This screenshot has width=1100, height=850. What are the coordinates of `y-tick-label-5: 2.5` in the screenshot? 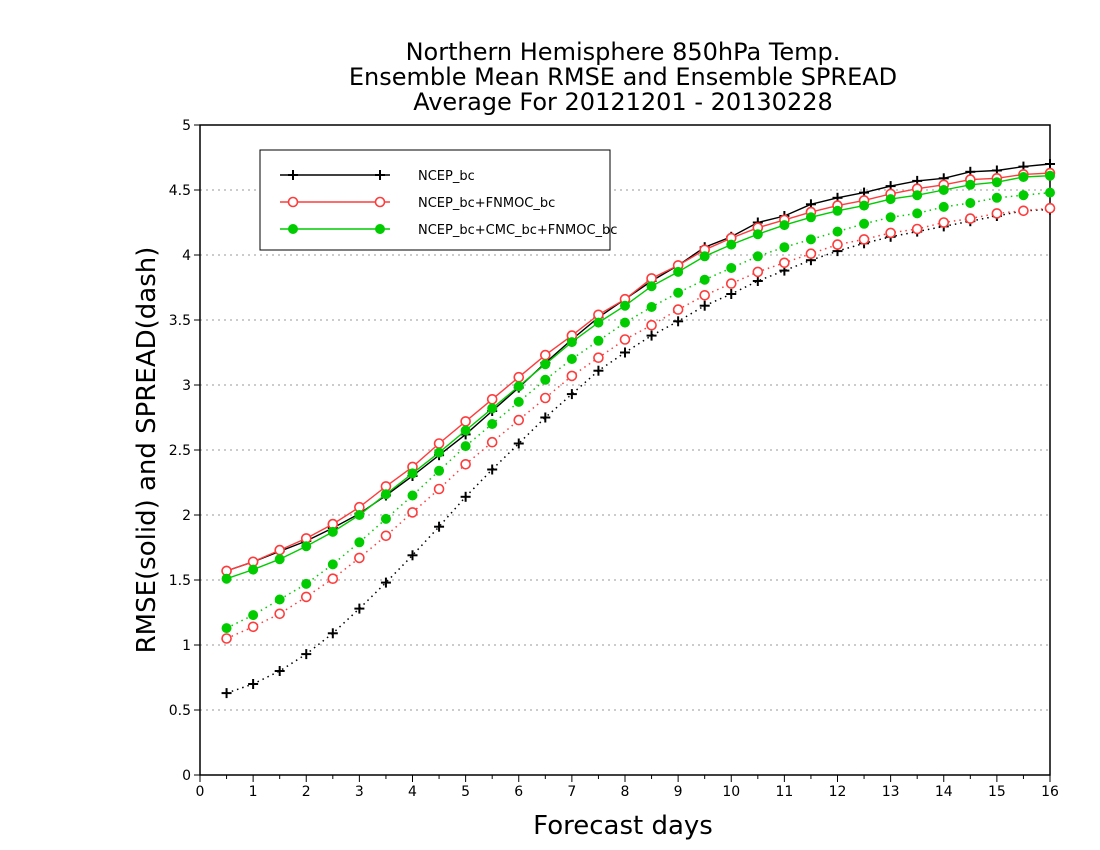 It's located at (180, 451).